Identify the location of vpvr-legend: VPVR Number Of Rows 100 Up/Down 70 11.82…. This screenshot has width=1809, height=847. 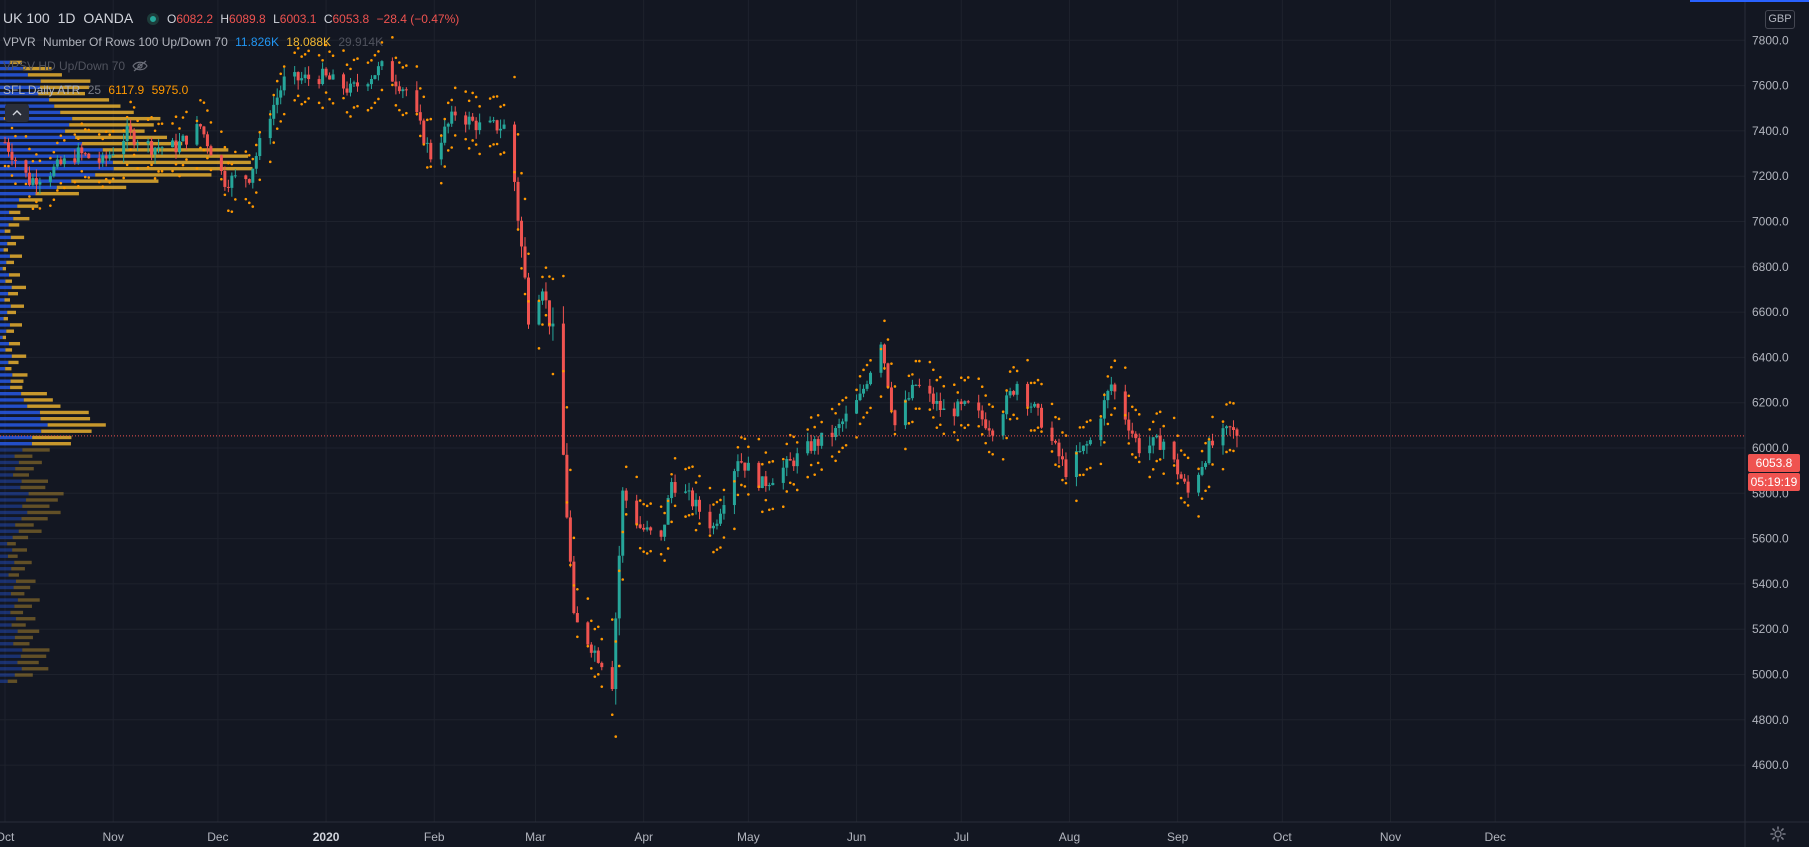
(195, 42).